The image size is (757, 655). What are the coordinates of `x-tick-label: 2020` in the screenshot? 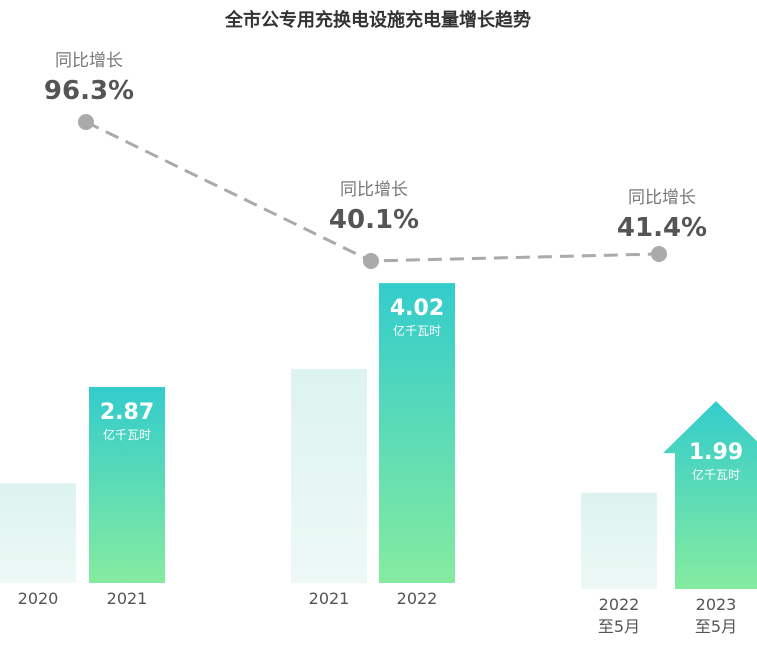 It's located at (38, 598).